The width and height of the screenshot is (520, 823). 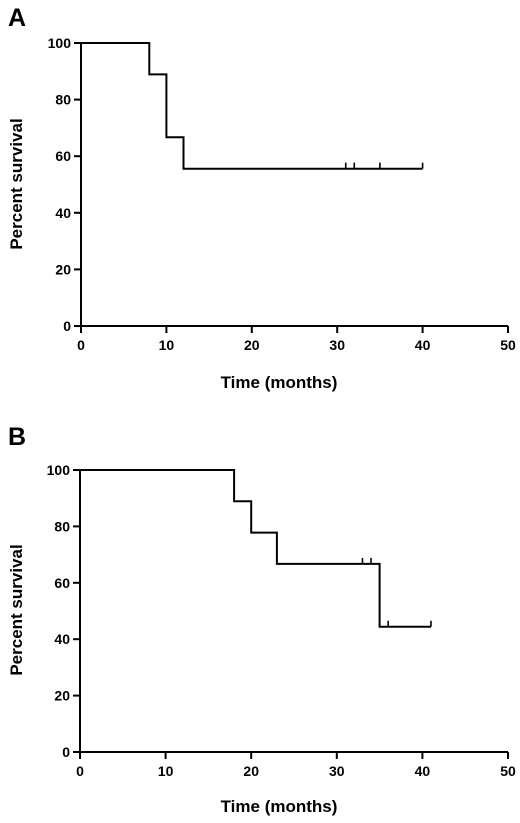 What do you see at coordinates (17, 18) in the screenshot?
I see `panel-label: A` at bounding box center [17, 18].